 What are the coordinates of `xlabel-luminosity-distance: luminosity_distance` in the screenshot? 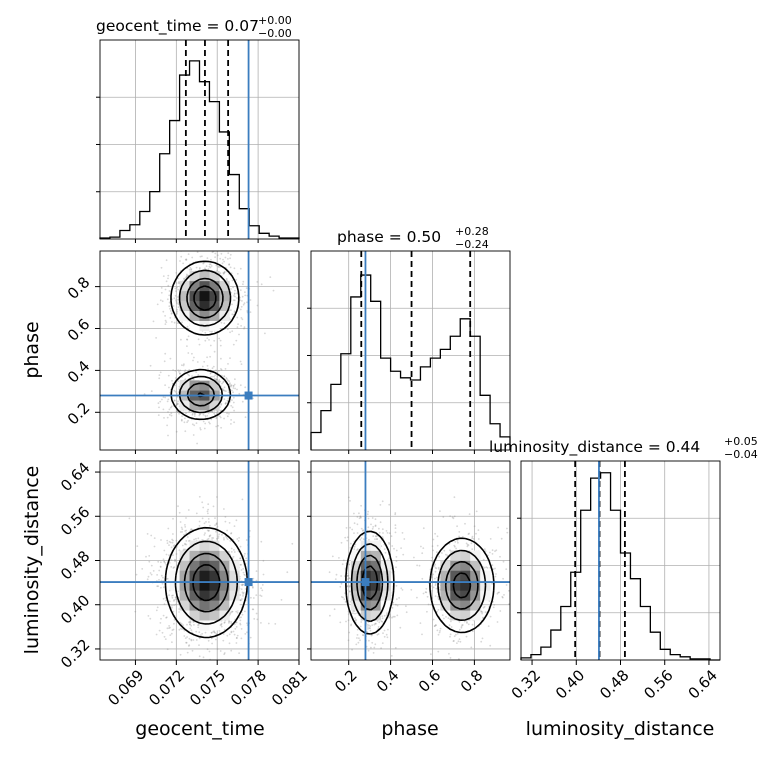 It's located at (620, 729).